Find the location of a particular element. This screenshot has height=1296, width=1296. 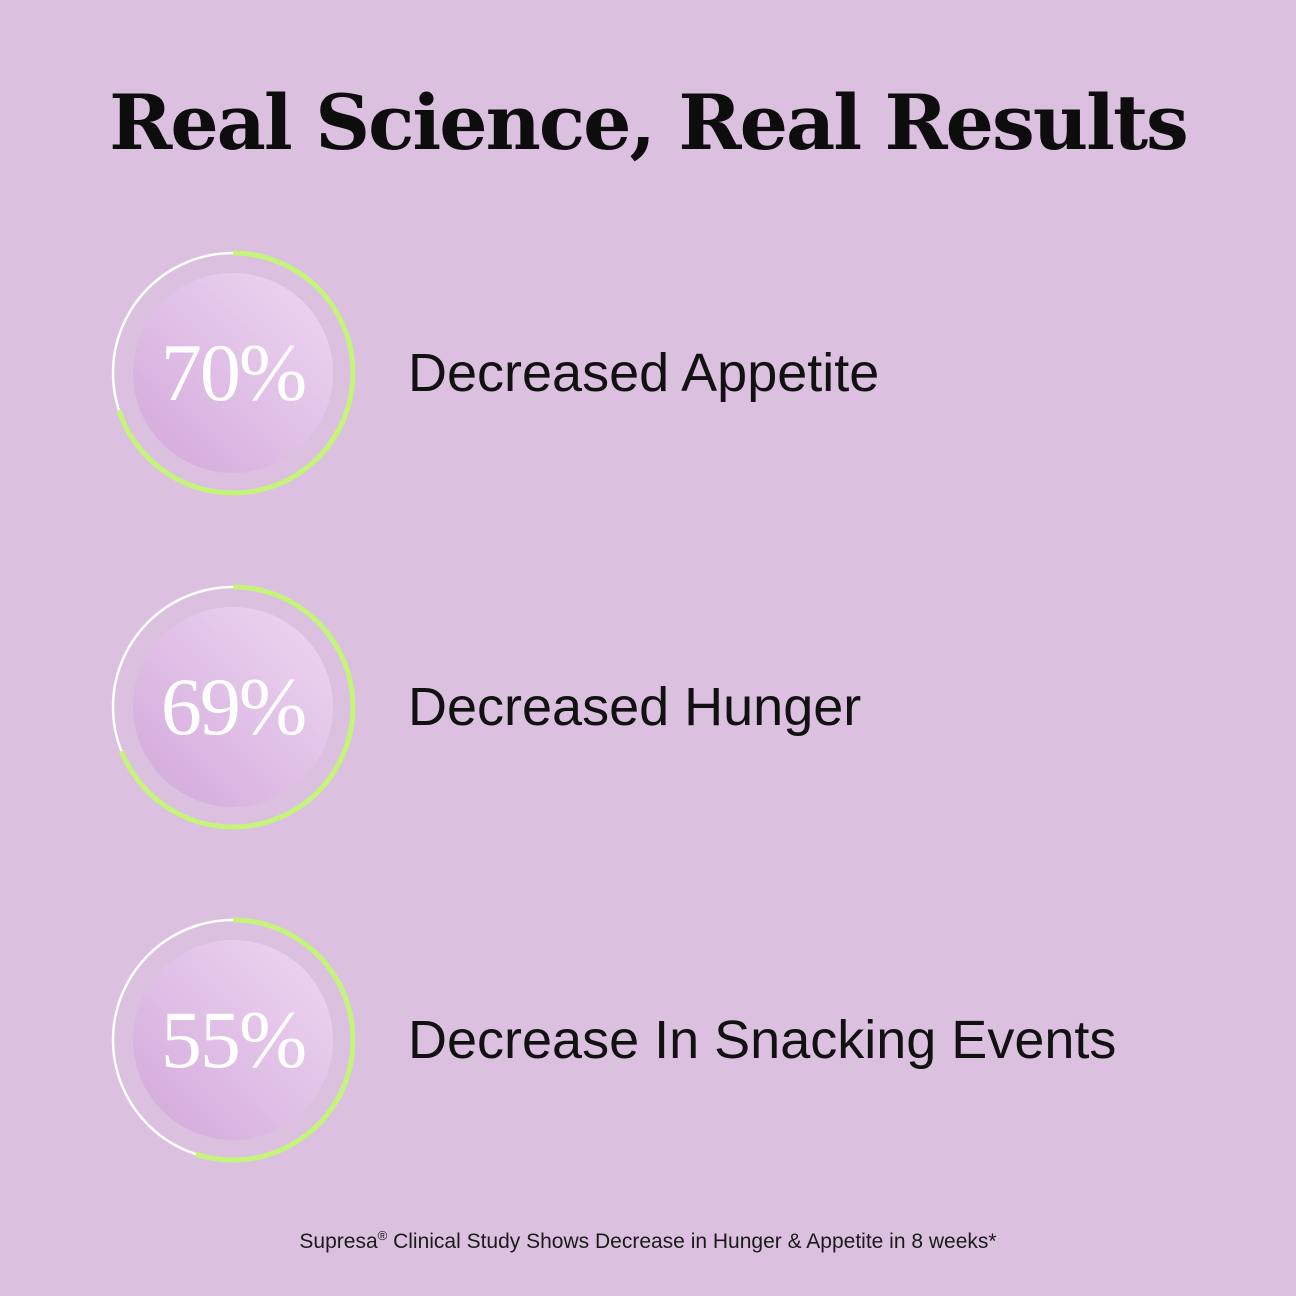

stat-label: Decreased Hunger is located at coordinates (635, 707).